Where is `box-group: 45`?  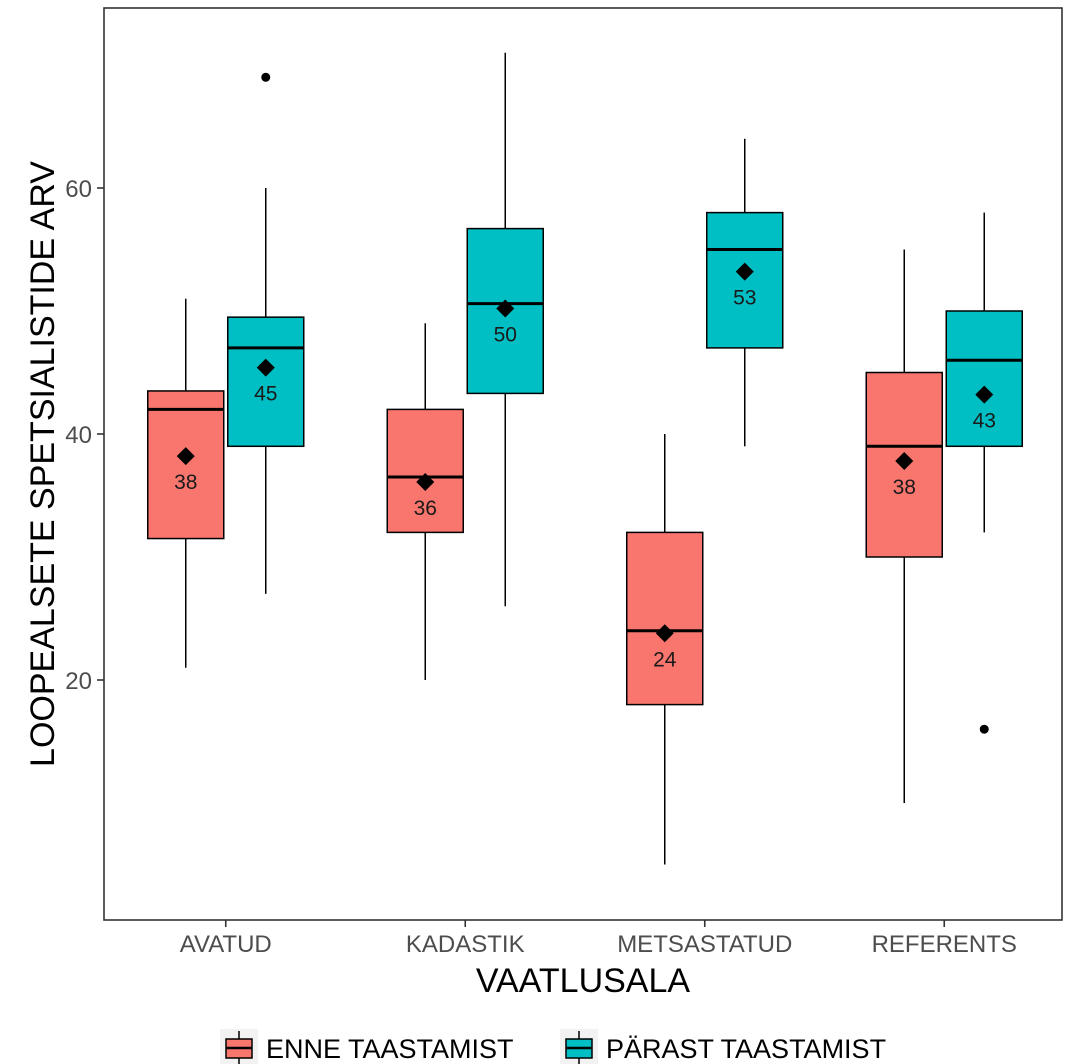
box-group: 45 is located at coordinates (266, 333).